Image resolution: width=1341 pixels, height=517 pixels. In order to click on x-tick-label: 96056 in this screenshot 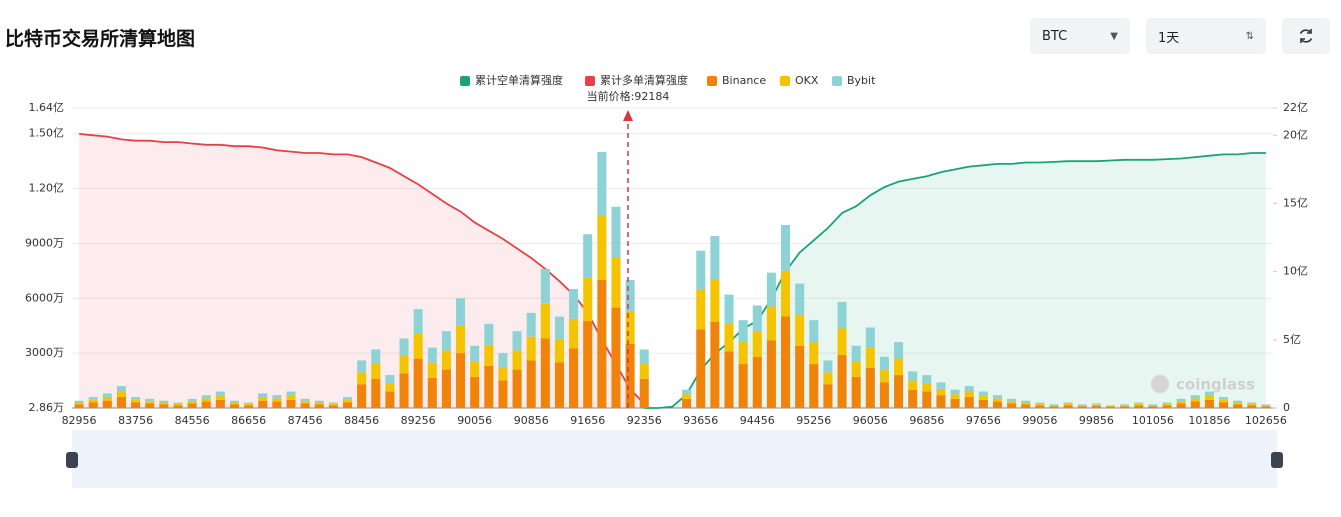, I will do `click(870, 420)`.